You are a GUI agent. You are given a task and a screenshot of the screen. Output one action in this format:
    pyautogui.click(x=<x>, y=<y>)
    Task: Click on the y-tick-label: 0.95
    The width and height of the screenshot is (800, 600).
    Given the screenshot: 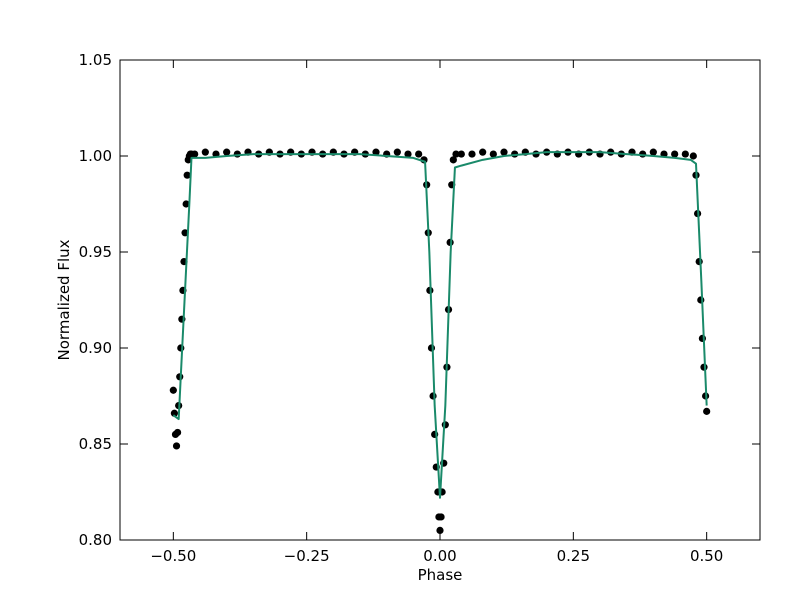 What is the action you would take?
    pyautogui.click(x=95, y=252)
    